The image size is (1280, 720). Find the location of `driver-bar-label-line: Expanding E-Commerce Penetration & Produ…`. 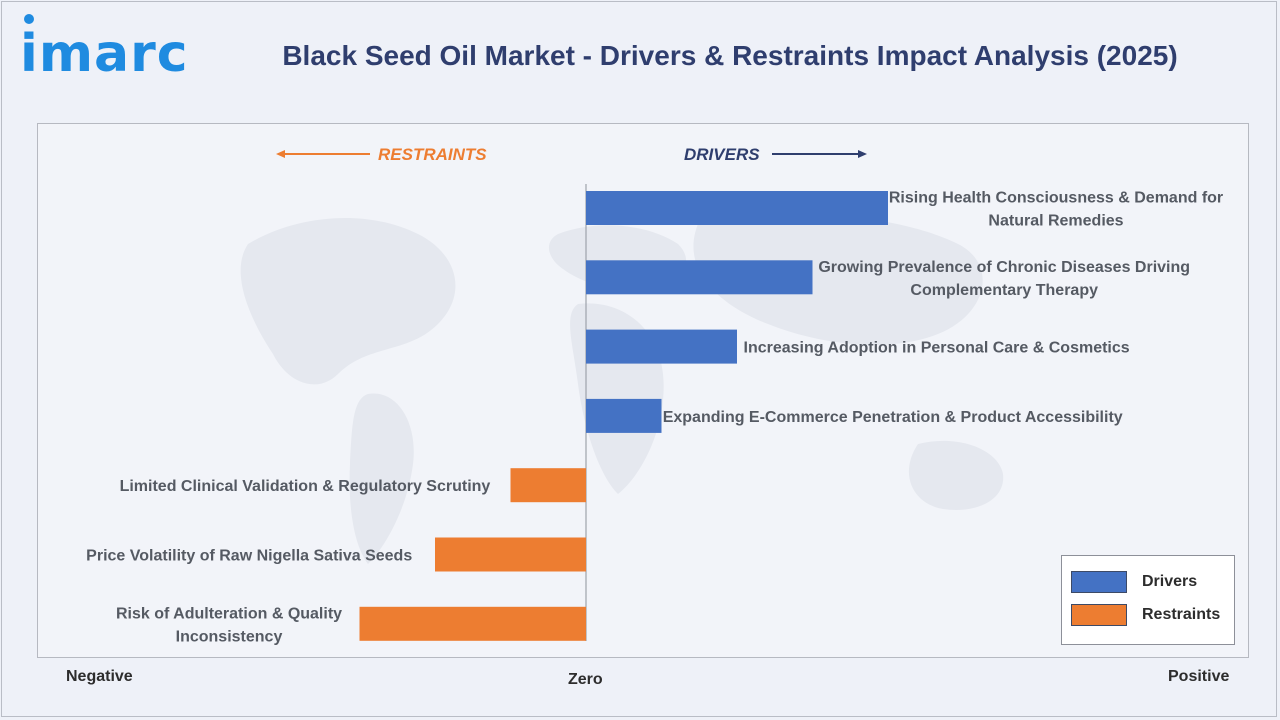

driver-bar-label-line: Expanding E-Commerce Penetration & Produ… is located at coordinates (893, 417).